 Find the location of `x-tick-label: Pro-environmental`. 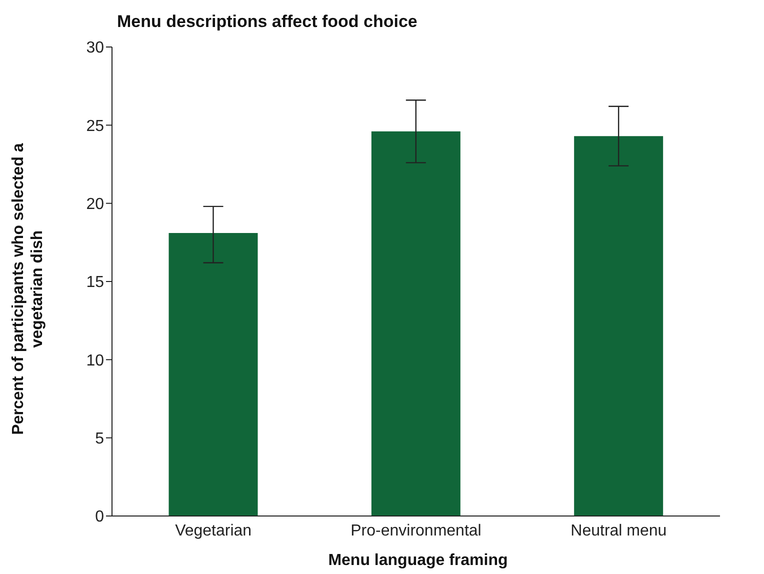

x-tick-label: Pro-environmental is located at coordinates (416, 531).